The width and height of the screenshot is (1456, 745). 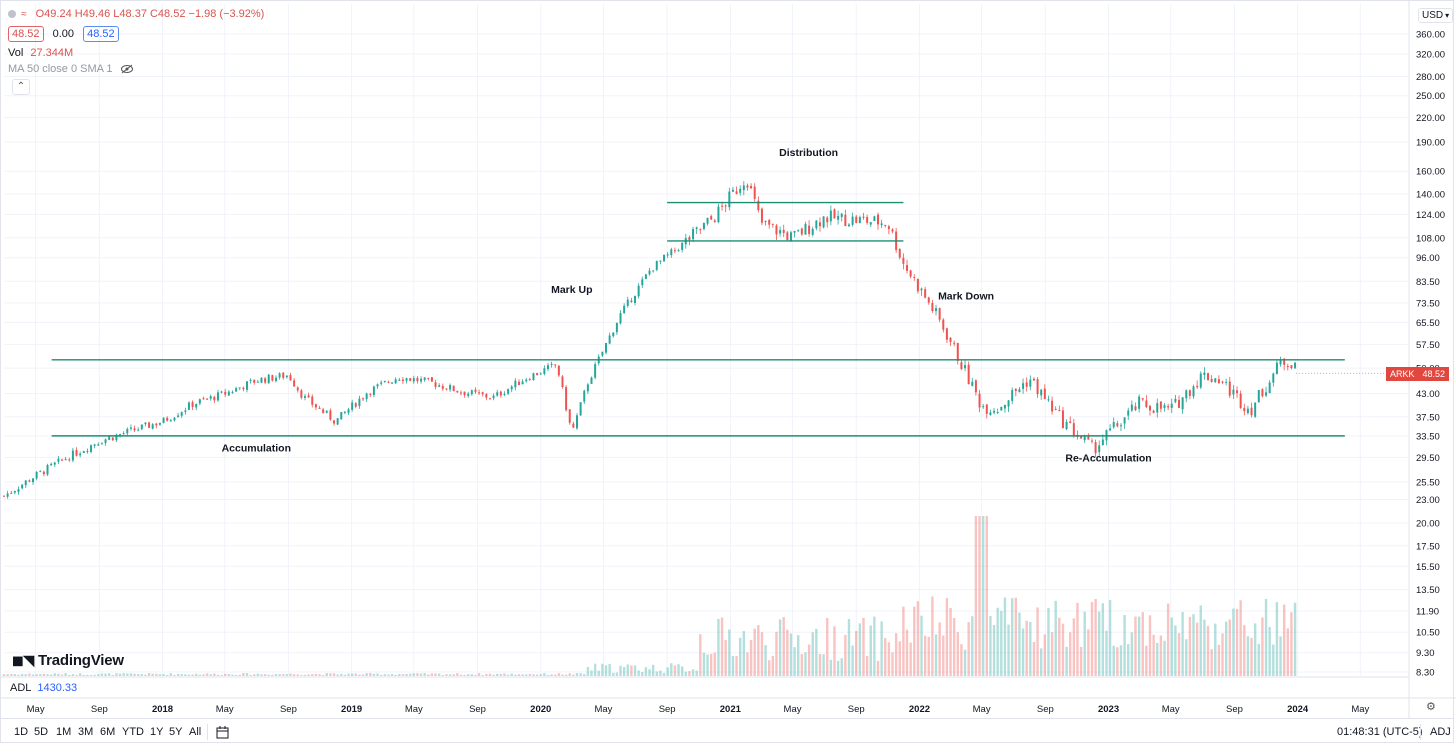 What do you see at coordinates (1440, 732) in the screenshot?
I see `adj-toggle: ADJ` at bounding box center [1440, 732].